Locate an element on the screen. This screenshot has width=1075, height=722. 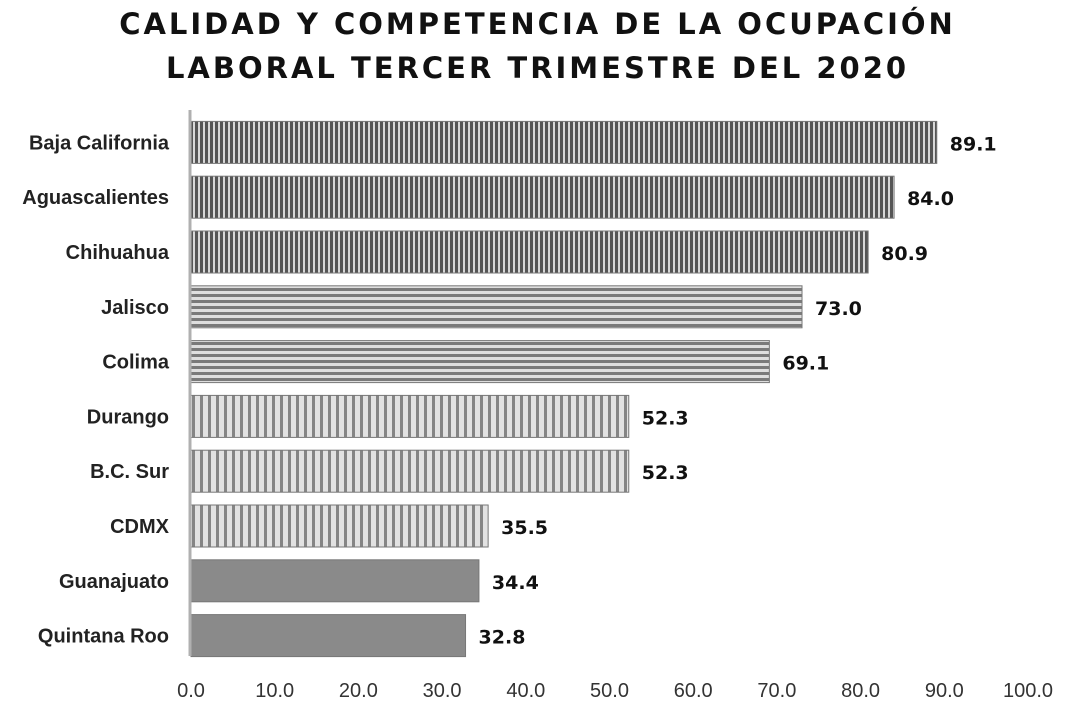
value-label-2: 80.9 is located at coordinates (904, 254).